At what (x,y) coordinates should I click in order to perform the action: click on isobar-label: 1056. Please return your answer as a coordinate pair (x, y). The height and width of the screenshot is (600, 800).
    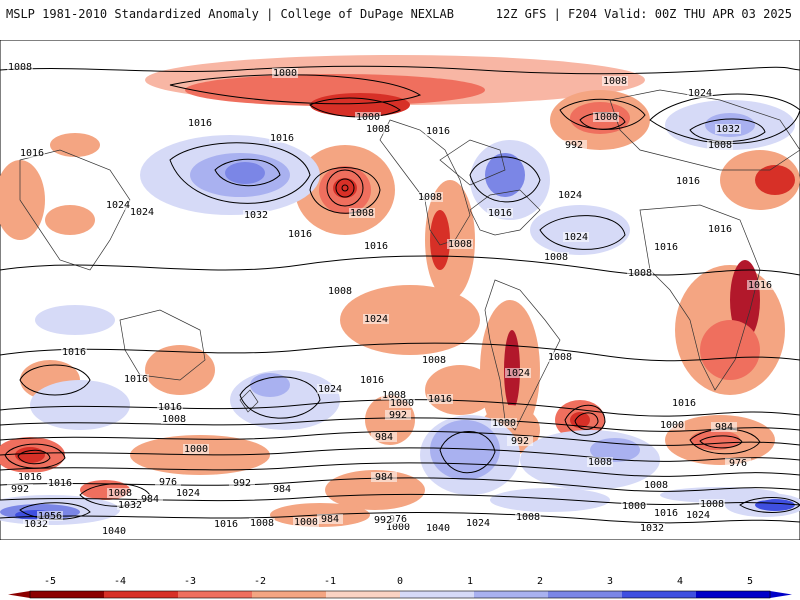
    Looking at the image, I should click on (50, 516).